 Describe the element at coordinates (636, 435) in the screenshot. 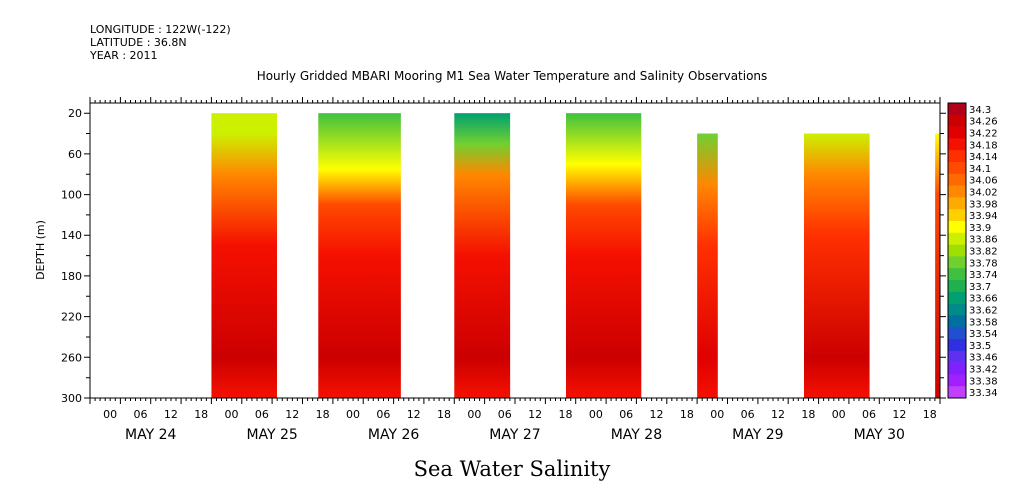

I see `x-day-label: MAY 28` at that location.